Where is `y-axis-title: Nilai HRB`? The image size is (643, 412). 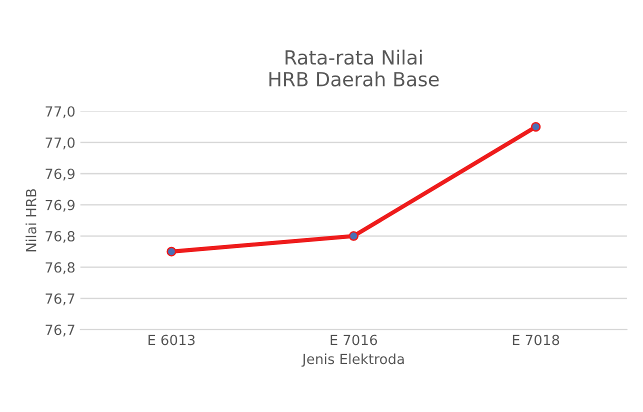 y-axis-title: Nilai HRB is located at coordinates (31, 220).